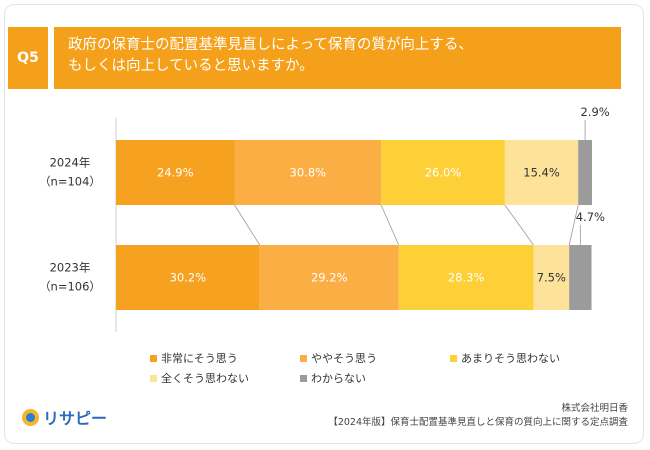 The width and height of the screenshot is (650, 450). Describe the element at coordinates (270, 45) in the screenshot. I see `question-line-1: 政府の保育士の配置基準見直しによって保育の質が向上する、` at that location.